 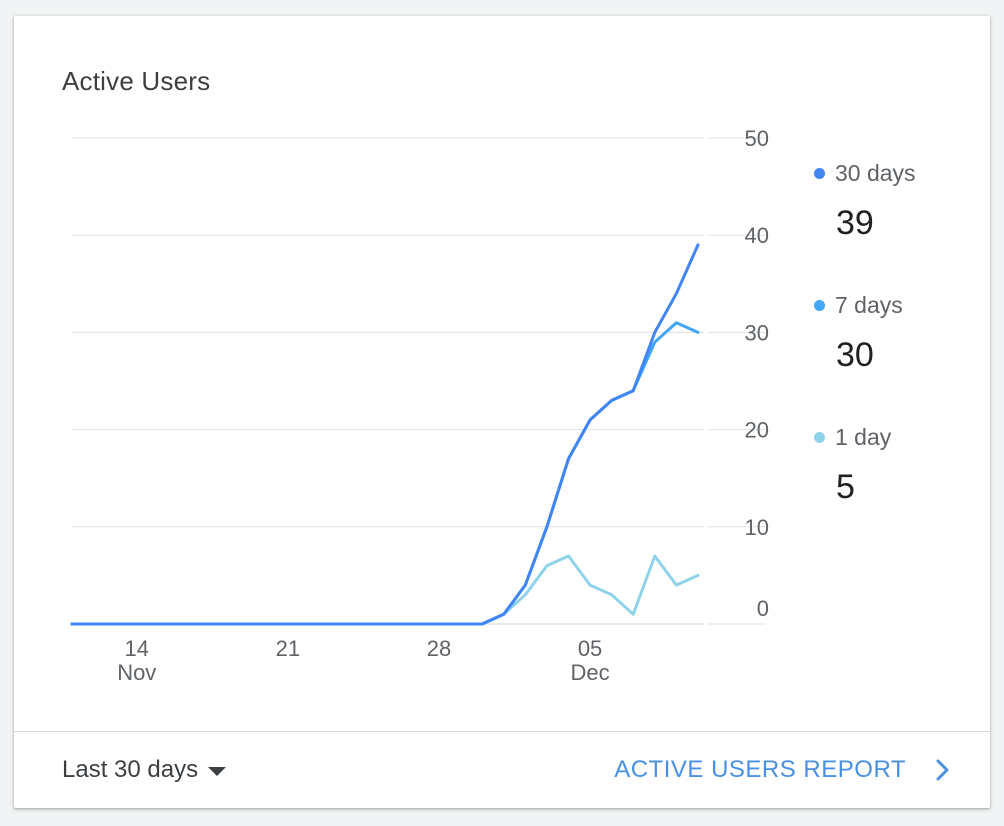 What do you see at coordinates (502, 769) in the screenshot?
I see `card-footer: Last 30 days ACTIVE USERS REPORT` at bounding box center [502, 769].